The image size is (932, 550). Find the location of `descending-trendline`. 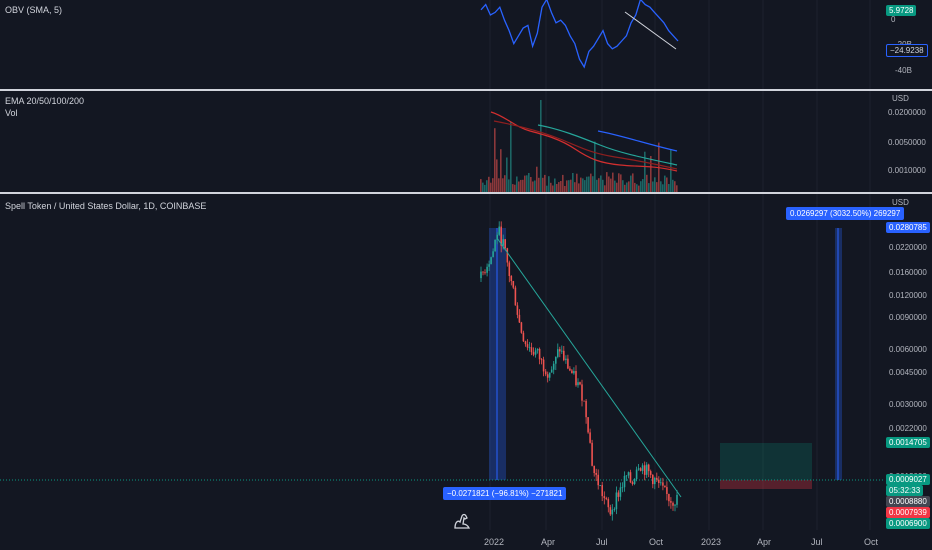

descending-trendline is located at coordinates (589, 367).